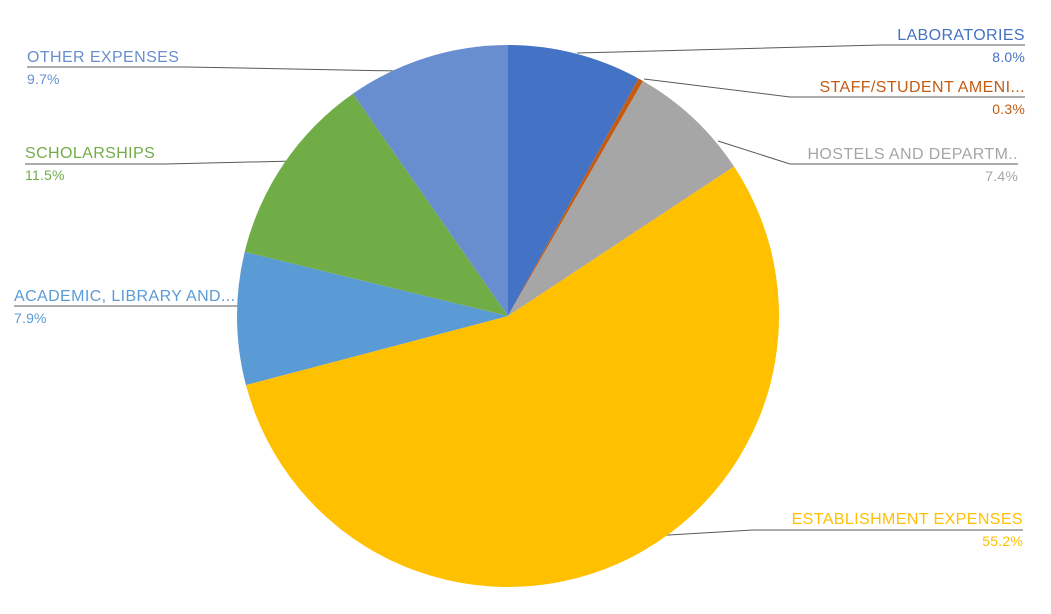 Image resolution: width=1051 pixels, height=614 pixels. I want to click on pie-slice-hostels-departments, so click(621, 199).